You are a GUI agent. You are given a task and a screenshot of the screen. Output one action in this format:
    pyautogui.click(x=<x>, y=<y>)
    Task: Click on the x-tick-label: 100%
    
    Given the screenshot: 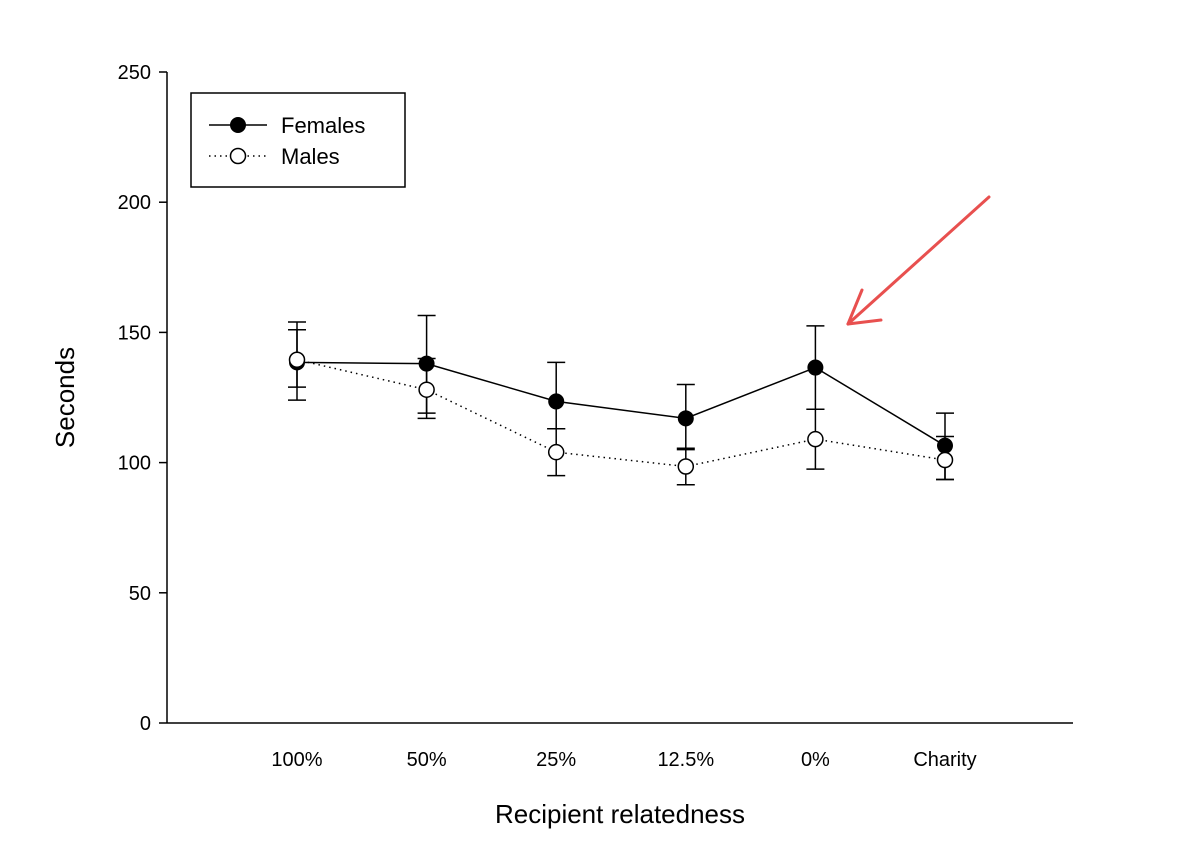 What is the action you would take?
    pyautogui.click(x=296, y=760)
    